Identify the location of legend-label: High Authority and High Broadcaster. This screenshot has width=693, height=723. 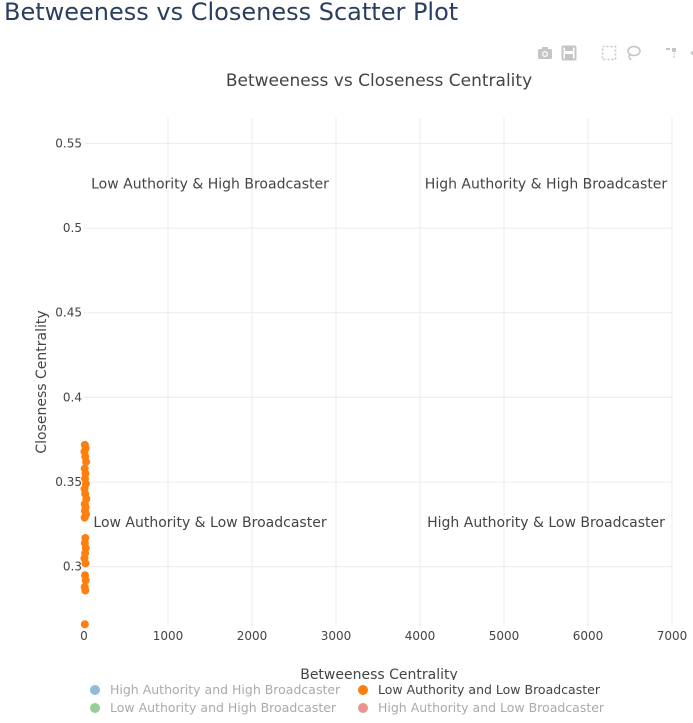
(225, 689).